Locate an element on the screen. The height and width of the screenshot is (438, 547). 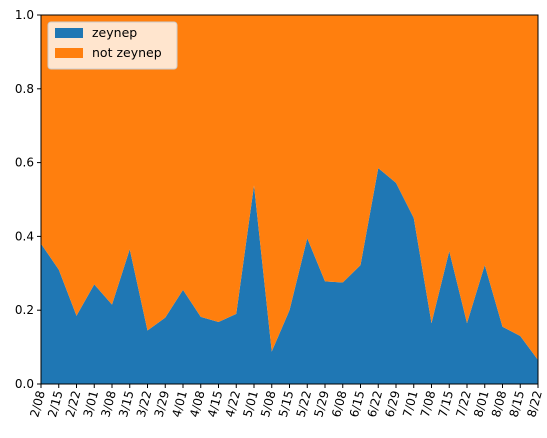
x-tick-label-25: 8/01 is located at coordinates (481, 404).